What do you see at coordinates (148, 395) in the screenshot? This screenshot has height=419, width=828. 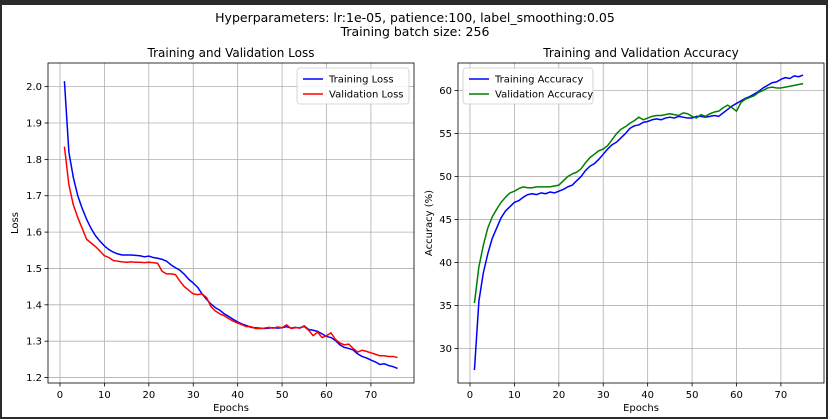 I see `loss-x-tick-label-2: 20` at bounding box center [148, 395].